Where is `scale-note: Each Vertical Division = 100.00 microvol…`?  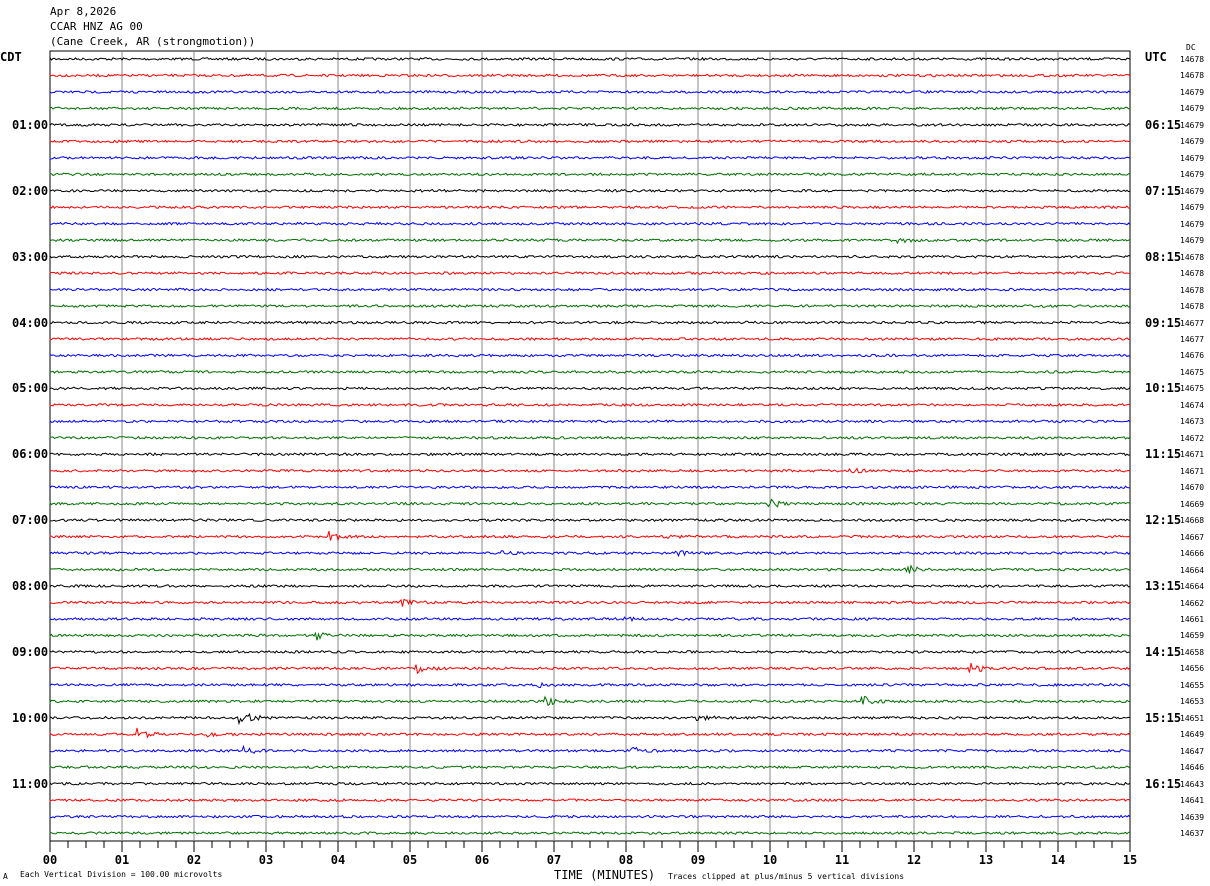 scale-note: Each Vertical Division = 100.00 microvol… is located at coordinates (121, 874).